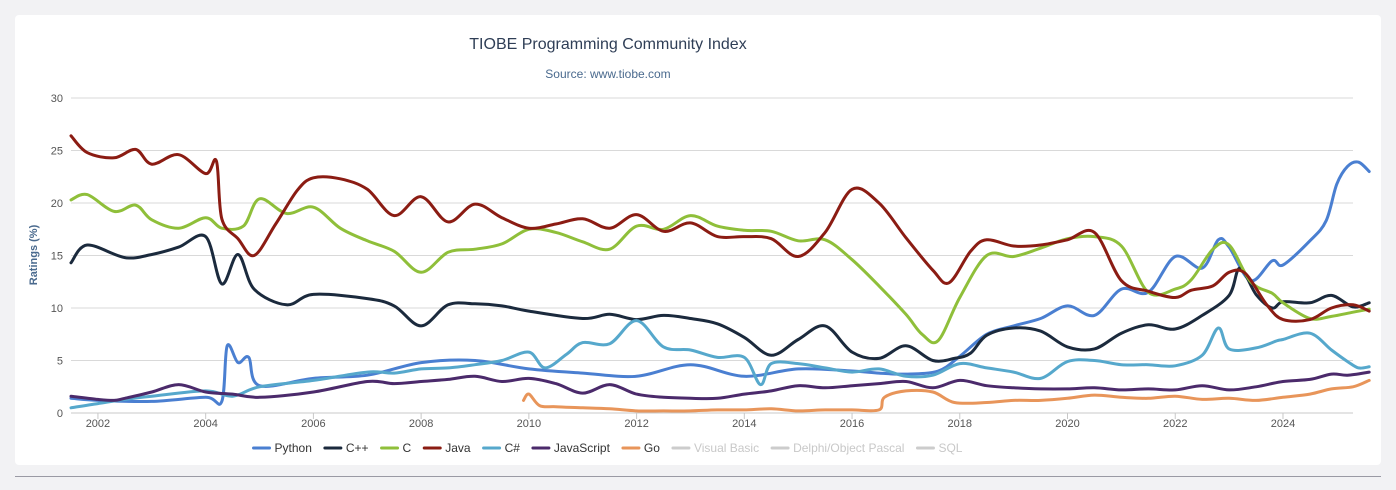  What do you see at coordinates (582, 448) in the screenshot?
I see `legend-label: JavaScript` at bounding box center [582, 448].